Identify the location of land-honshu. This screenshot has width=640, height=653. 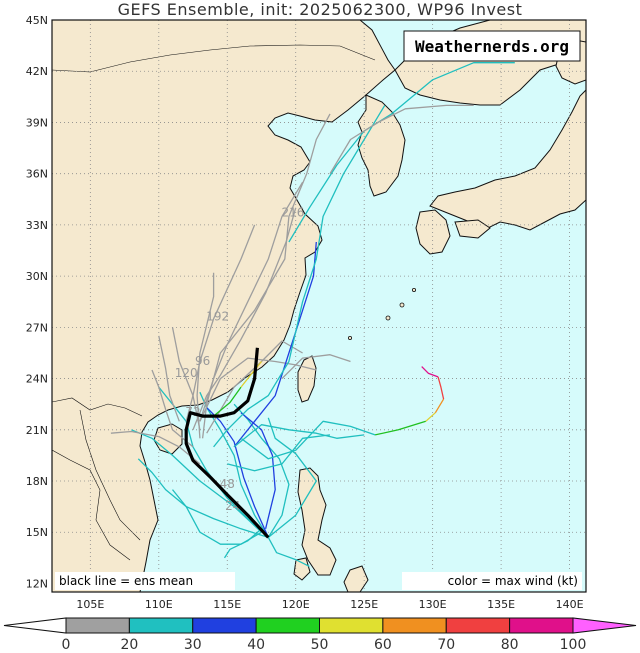
(507, 160).